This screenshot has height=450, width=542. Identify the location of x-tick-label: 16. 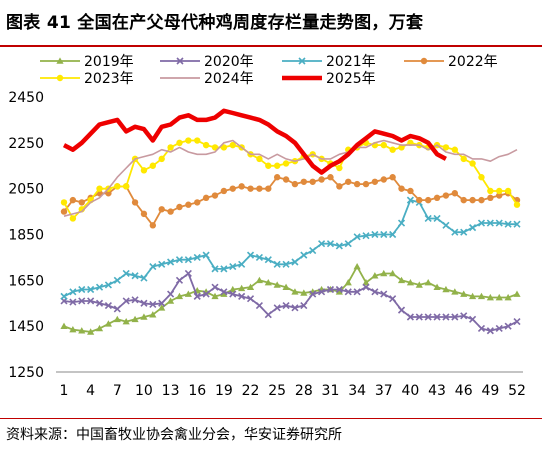
(197, 391).